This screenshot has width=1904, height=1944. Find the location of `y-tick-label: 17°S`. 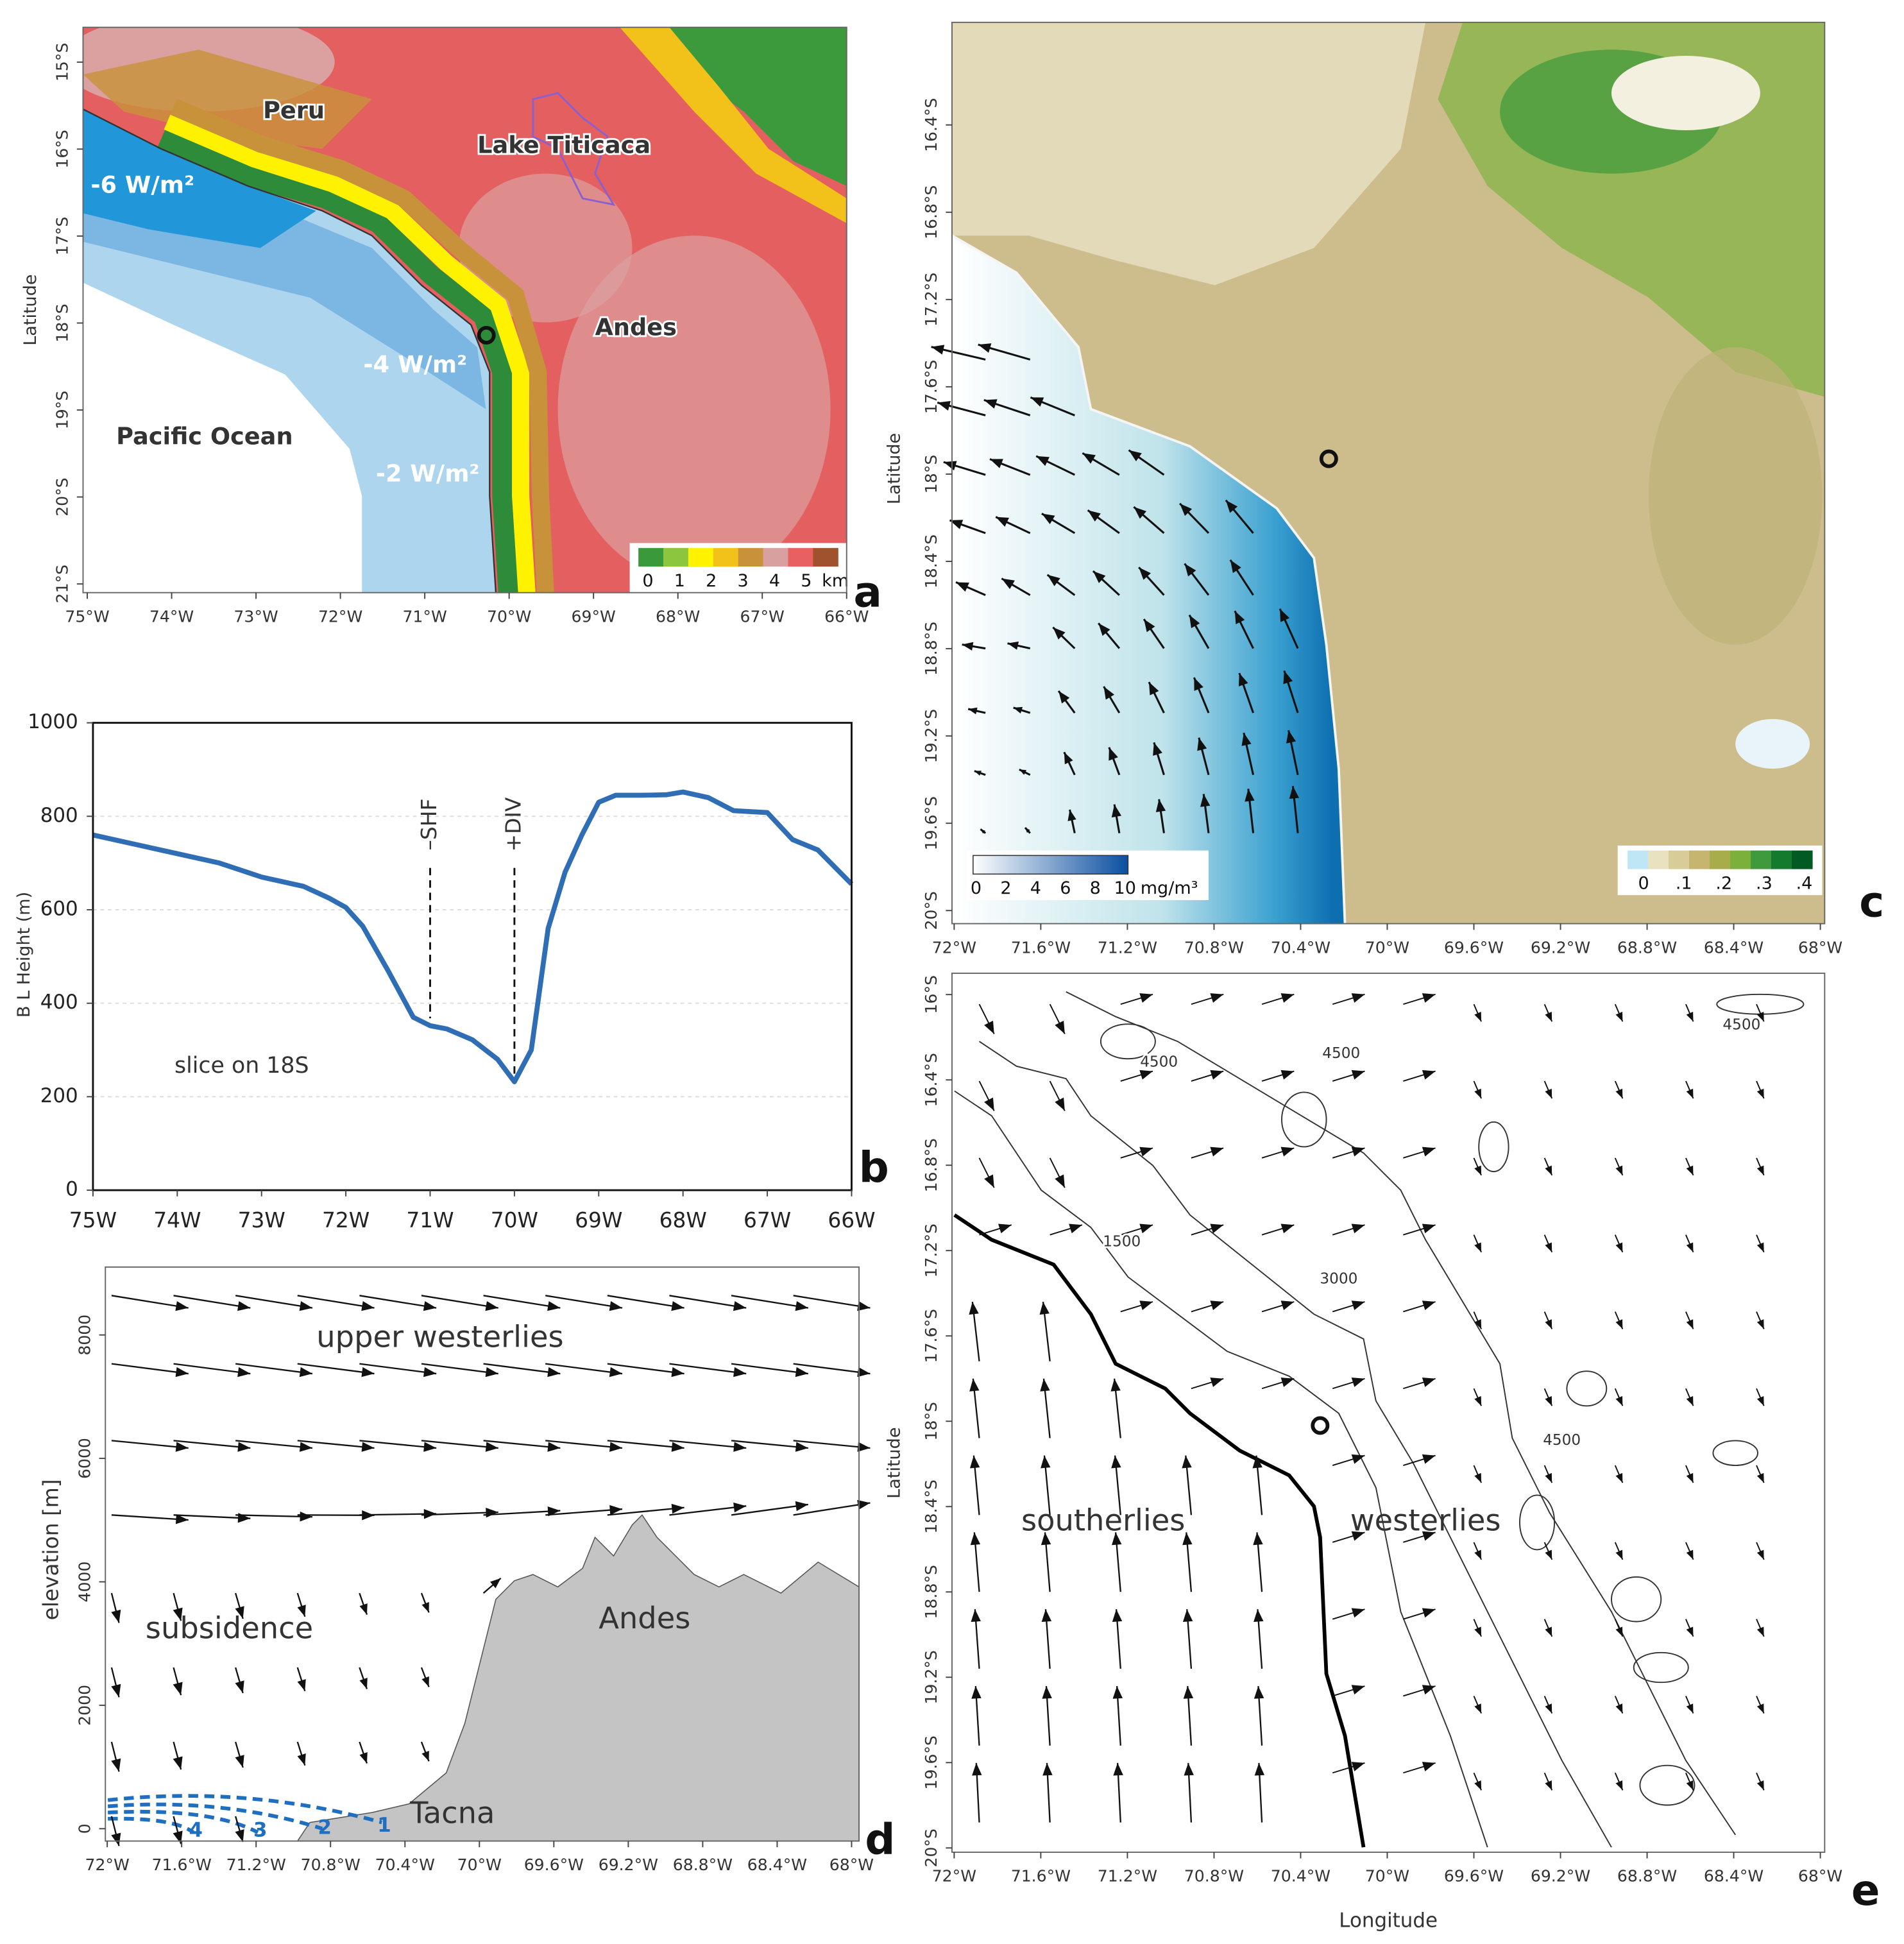

y-tick-label: 17°S is located at coordinates (62, 236).